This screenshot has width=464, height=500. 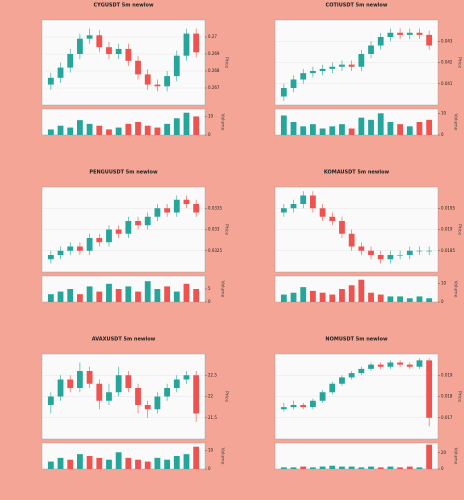 What do you see at coordinates (447, 417) in the screenshot?
I see `y-tick-label: 0.017` at bounding box center [447, 417].